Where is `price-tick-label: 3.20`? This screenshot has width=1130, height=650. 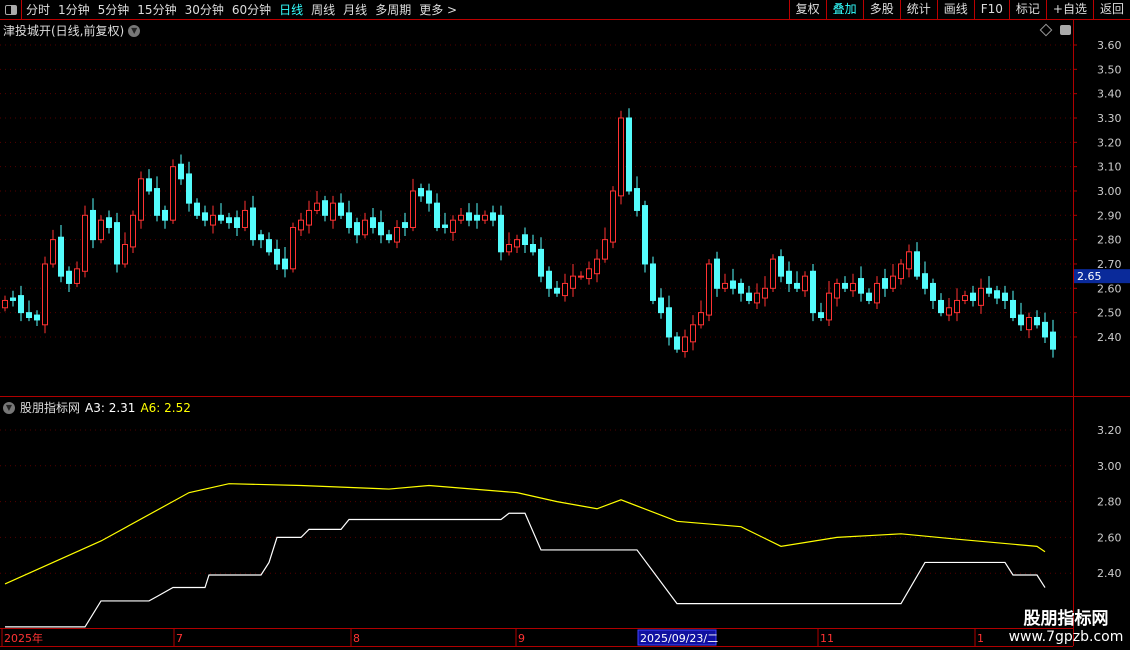 price-tick-label: 3.20 is located at coordinates (1109, 142).